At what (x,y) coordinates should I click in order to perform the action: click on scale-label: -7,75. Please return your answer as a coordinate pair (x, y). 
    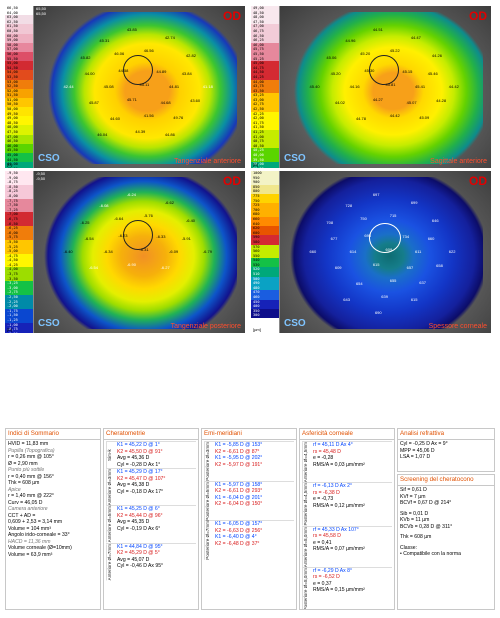
    Looking at the image, I should click on (19, 201).